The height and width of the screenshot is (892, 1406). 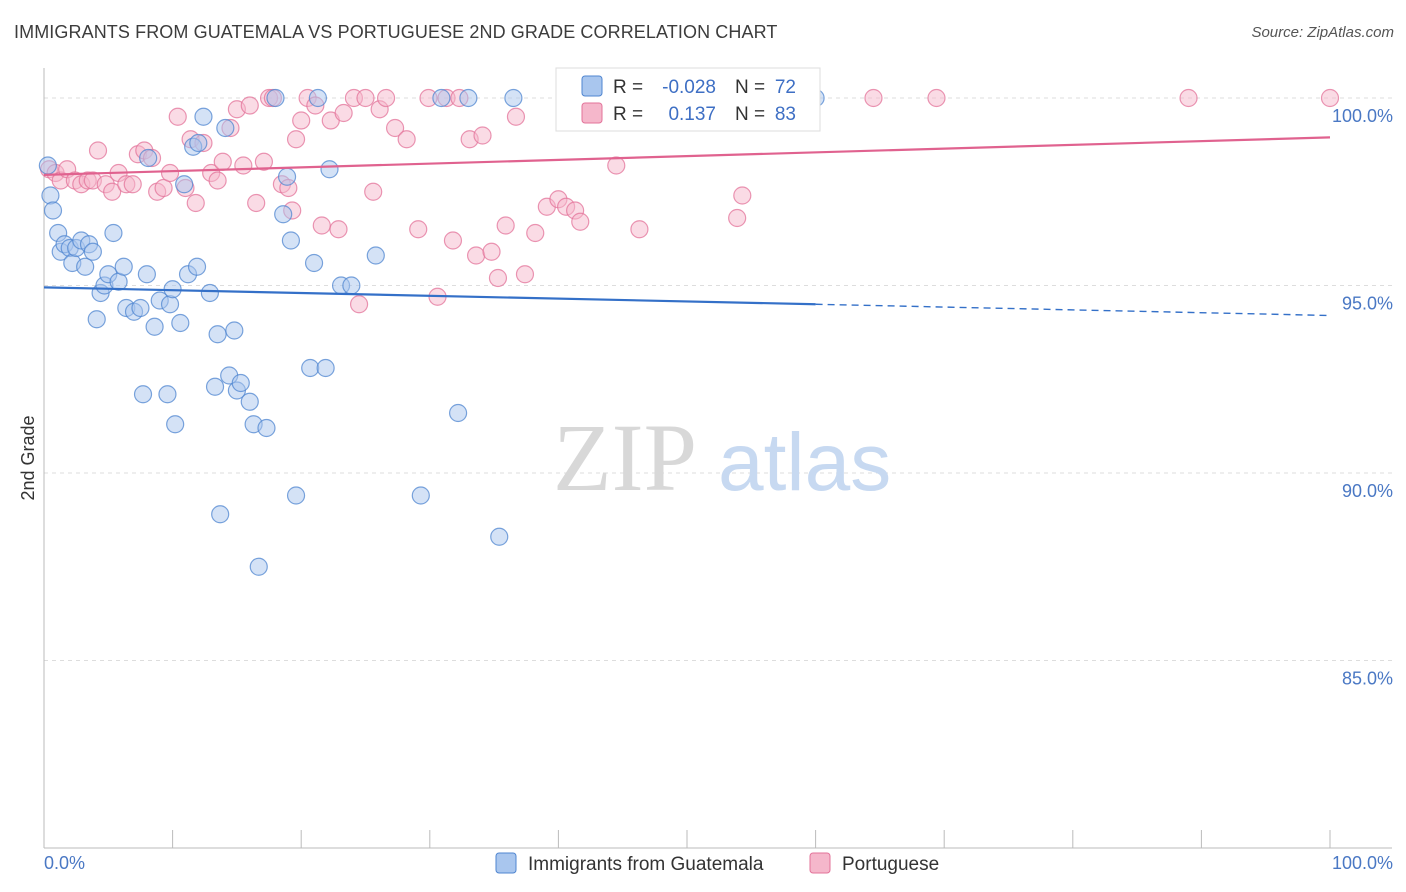 I want to click on x-tick-label-max: 100.0%, so click(x=1362, y=863).